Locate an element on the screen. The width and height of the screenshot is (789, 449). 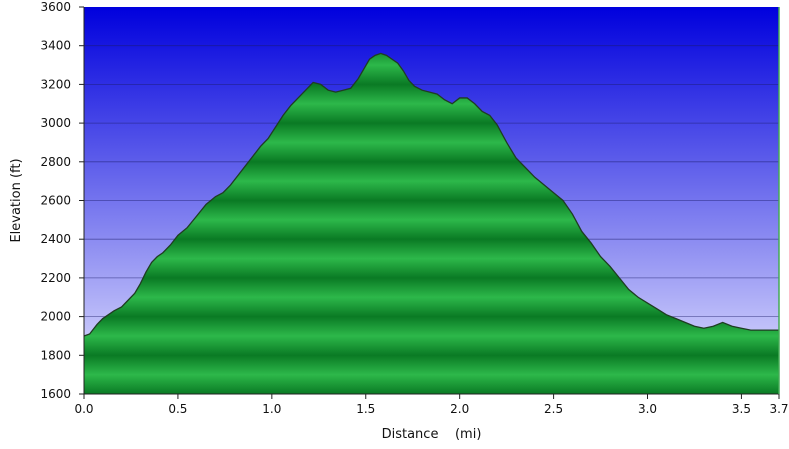
x-tick-label: 0.0 is located at coordinates (83, 409).